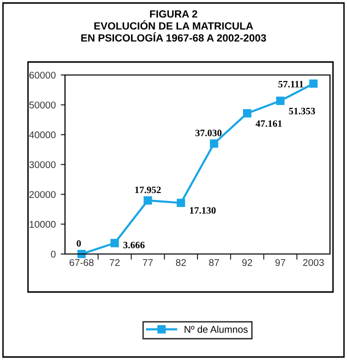  What do you see at coordinates (173, 26) in the screenshot?
I see `chart-title: FIGURA 2 EVOLUCIÓN DE LA MATRICULA EN PSICOLOGÍA 1967-68 A 2002-2003` at bounding box center [173, 26].